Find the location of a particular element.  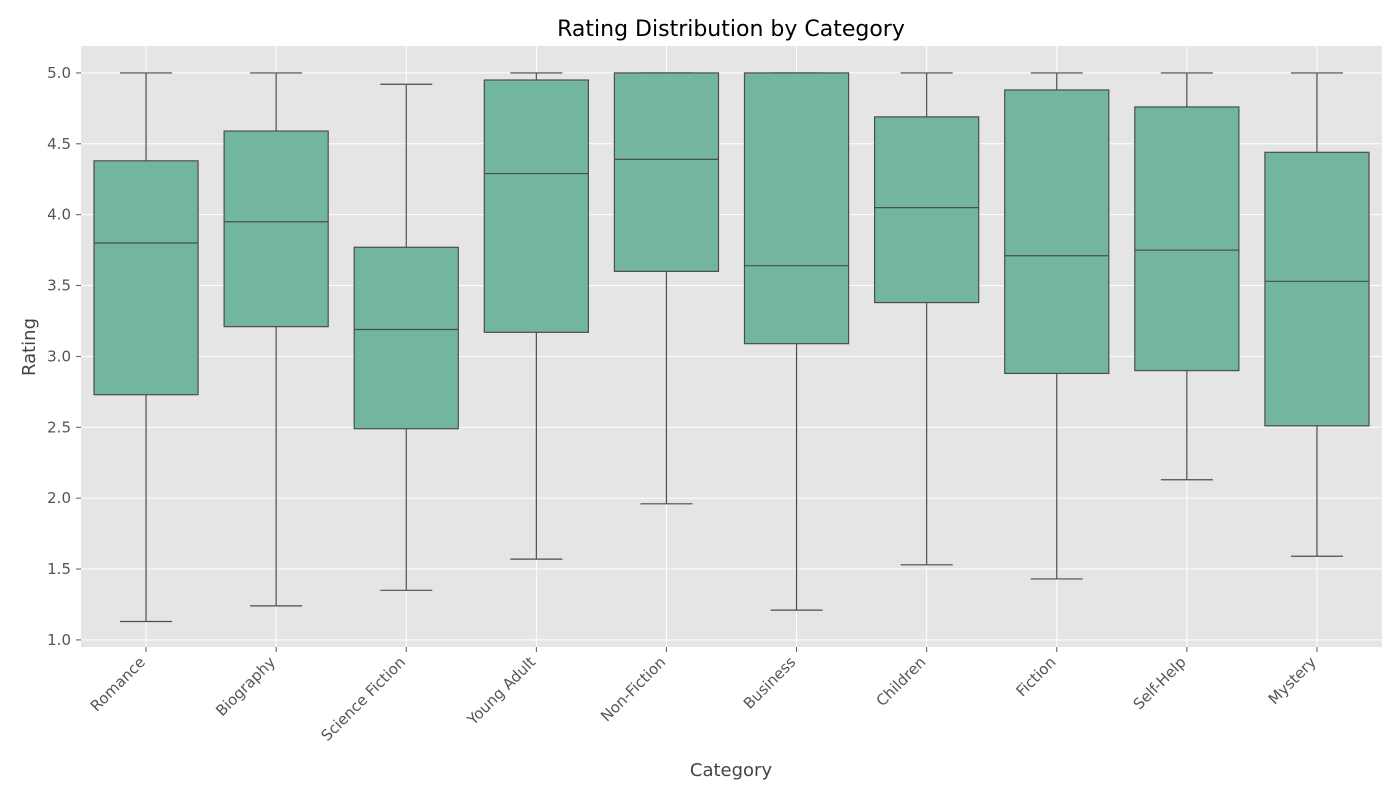

y-tick-label: 2.0 is located at coordinates (59, 498).